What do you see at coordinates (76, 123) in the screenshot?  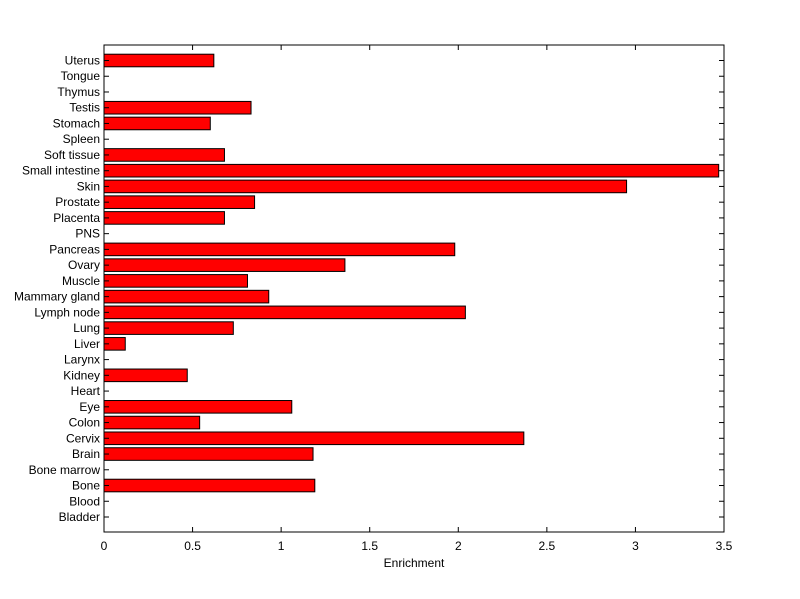 I see `y-tick-label-stomach: Stomach` at bounding box center [76, 123].